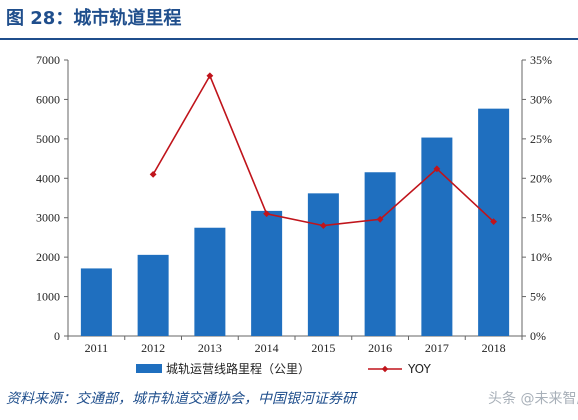 Image resolution: width=578 pixels, height=420 pixels. What do you see at coordinates (48, 178) in the screenshot?
I see `y-tick-label-left: 4000` at bounding box center [48, 178].